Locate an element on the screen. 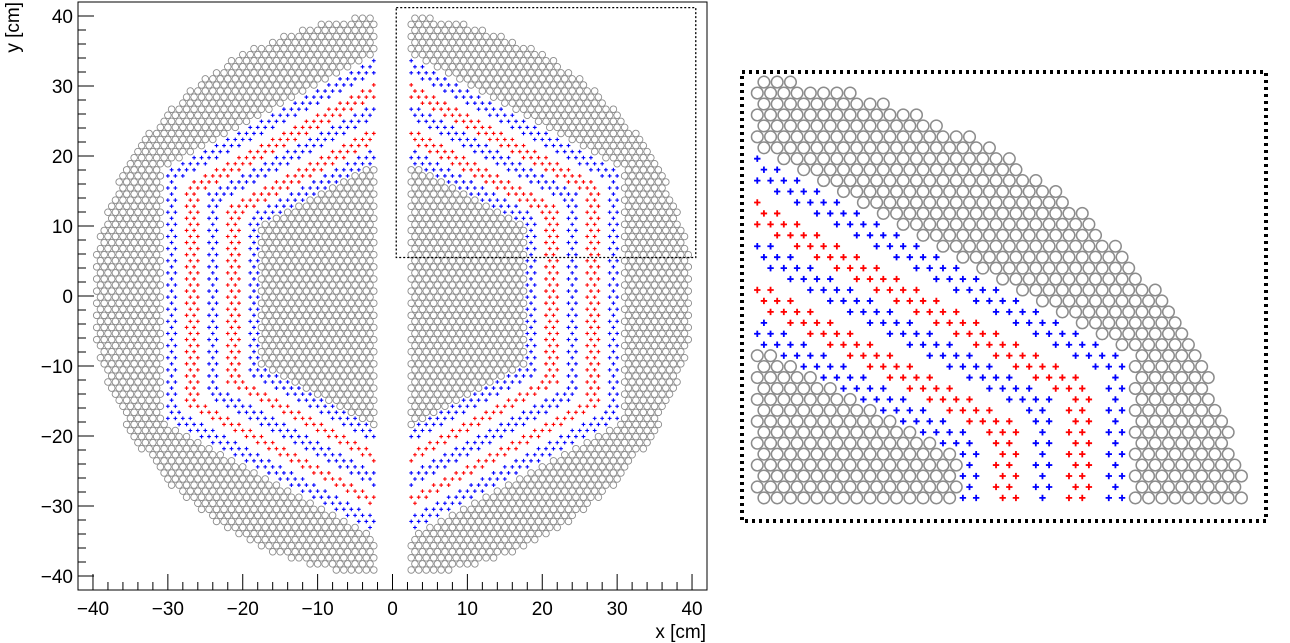 This screenshot has height=643, width=1290. y-tick-label: −40 is located at coordinates (57, 577).